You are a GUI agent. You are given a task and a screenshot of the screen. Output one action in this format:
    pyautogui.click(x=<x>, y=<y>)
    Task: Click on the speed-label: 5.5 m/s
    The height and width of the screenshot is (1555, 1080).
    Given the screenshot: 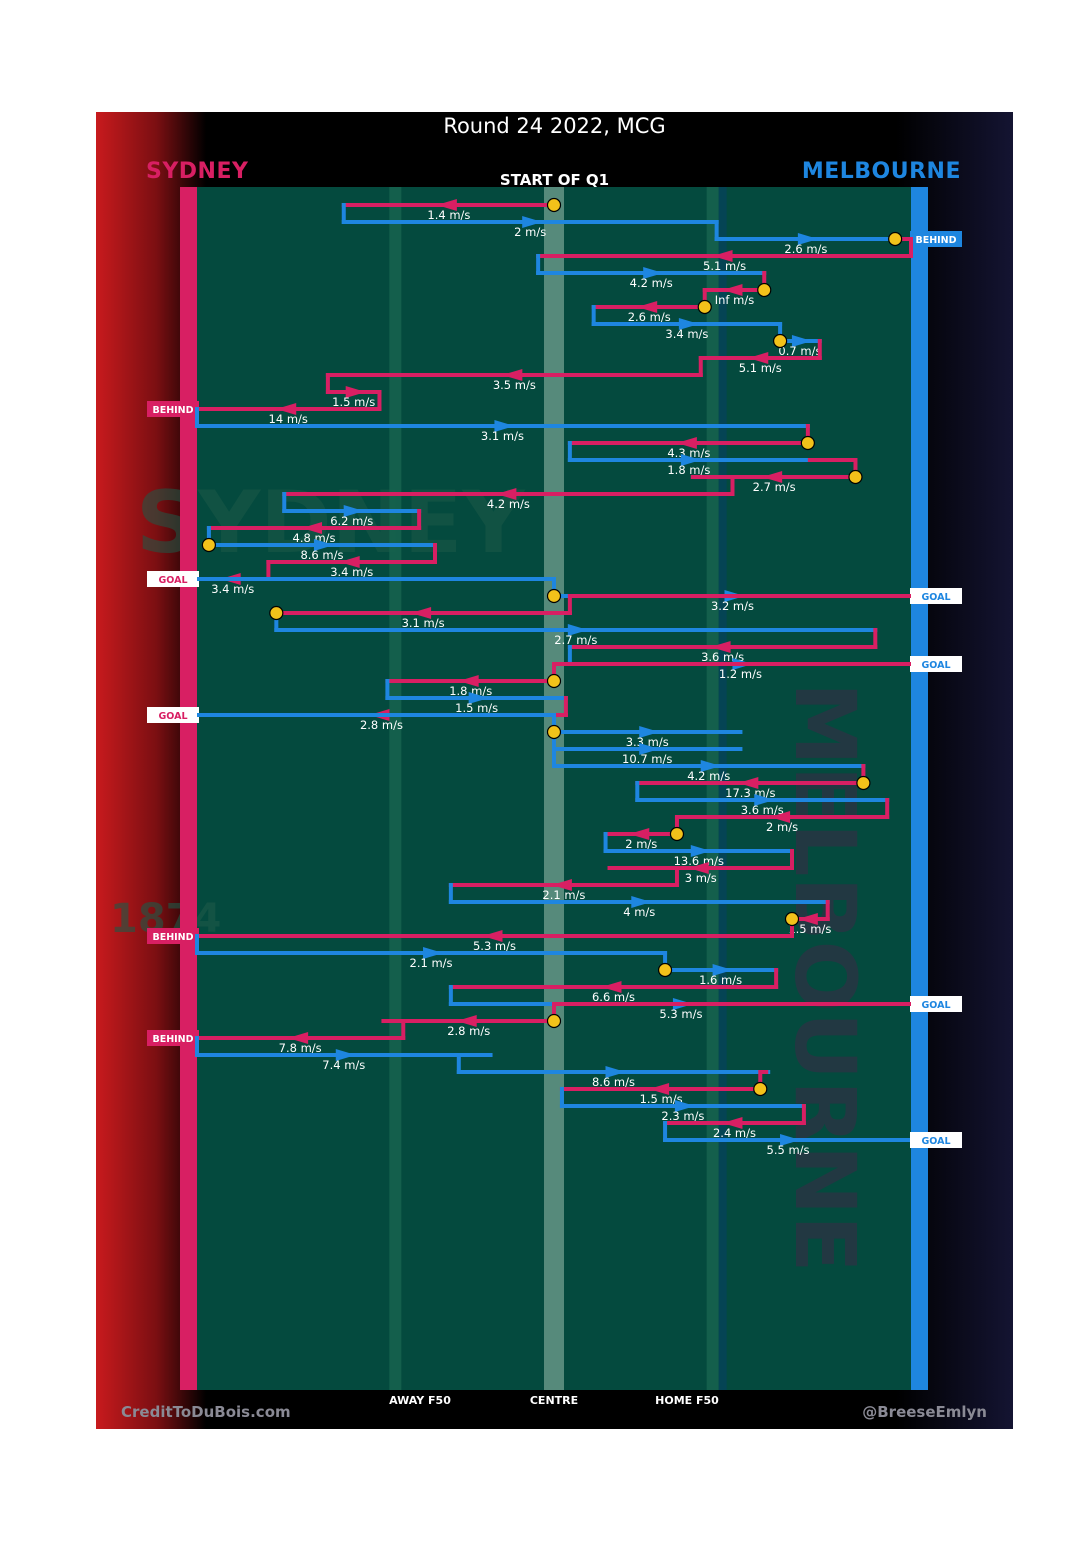 What is the action you would take?
    pyautogui.click(x=788, y=1150)
    